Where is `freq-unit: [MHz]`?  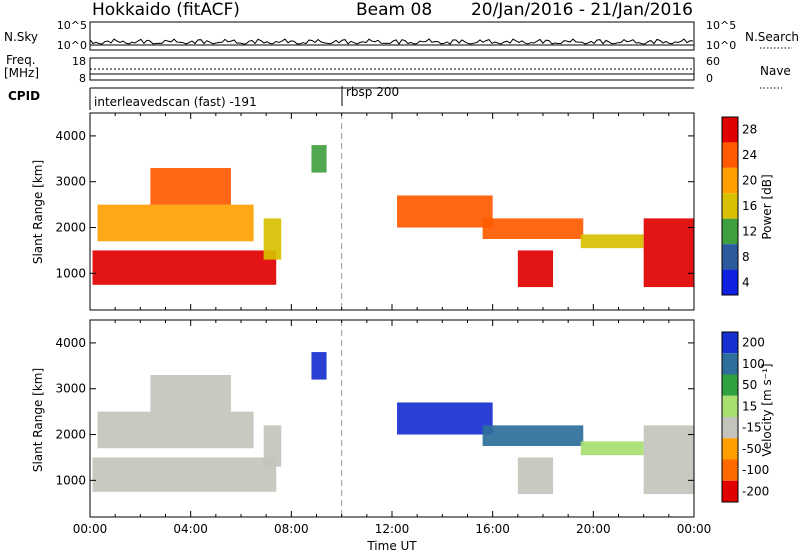 freq-unit: [MHz] is located at coordinates (21, 73).